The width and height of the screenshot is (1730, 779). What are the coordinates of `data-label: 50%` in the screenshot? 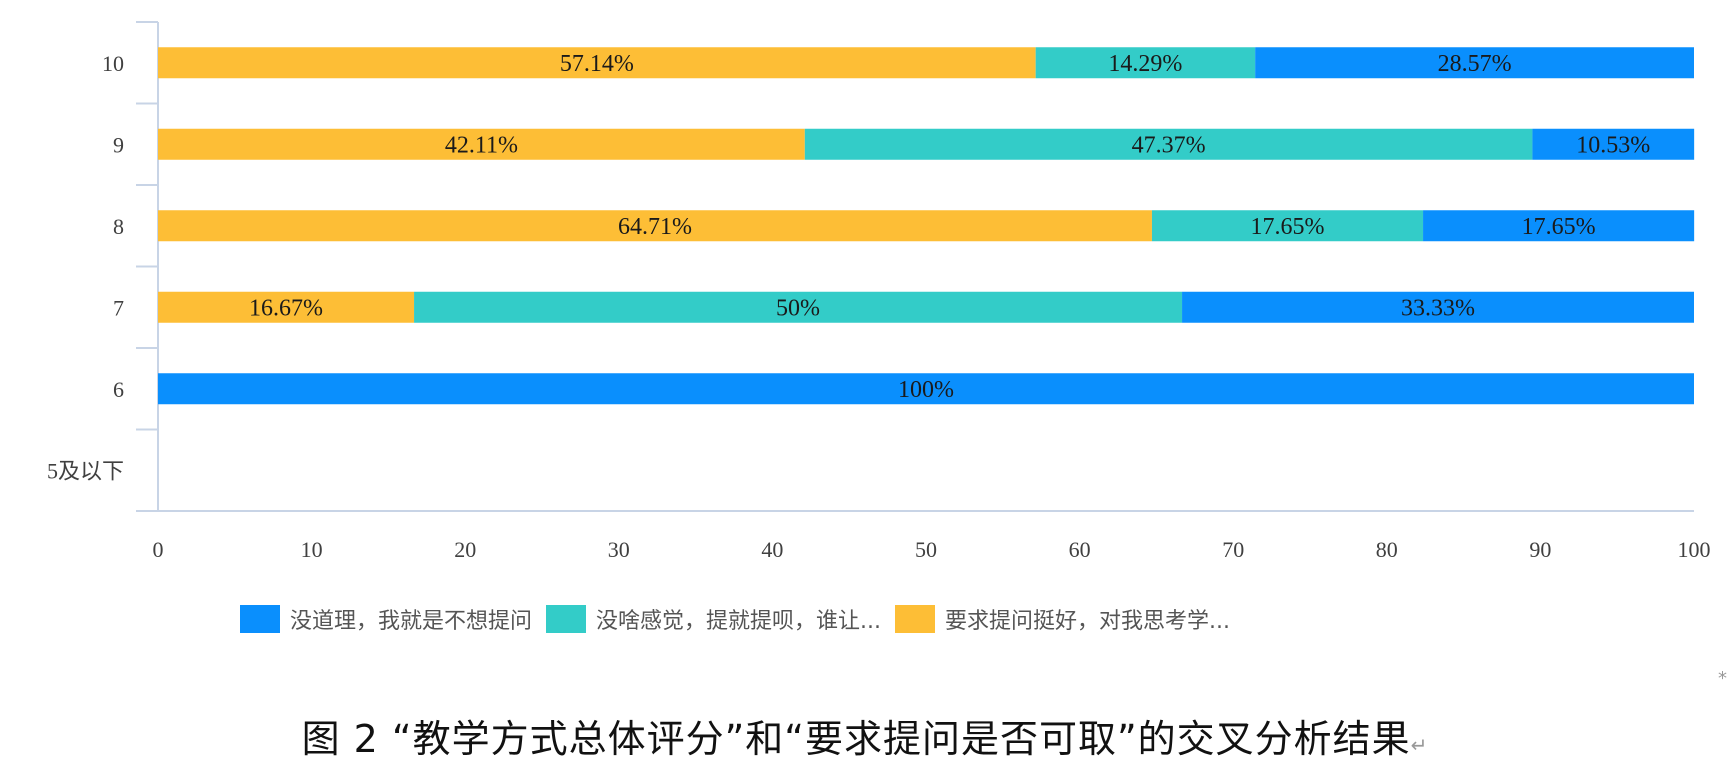 It's located at (798, 308).